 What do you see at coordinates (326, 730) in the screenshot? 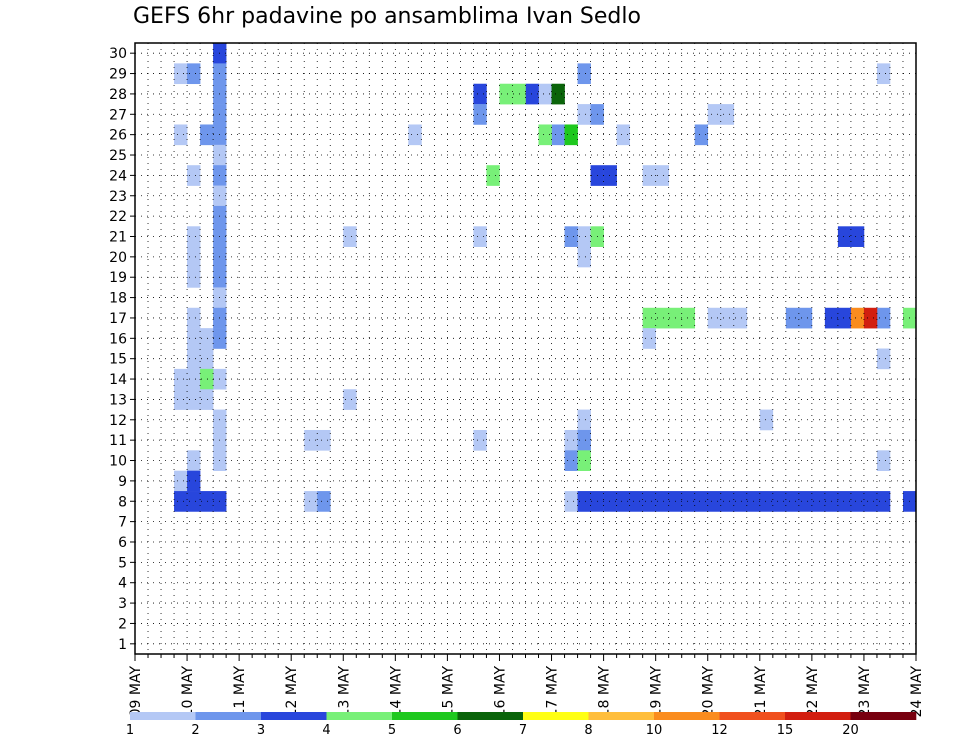
I see `legend-label: 4` at bounding box center [326, 730].